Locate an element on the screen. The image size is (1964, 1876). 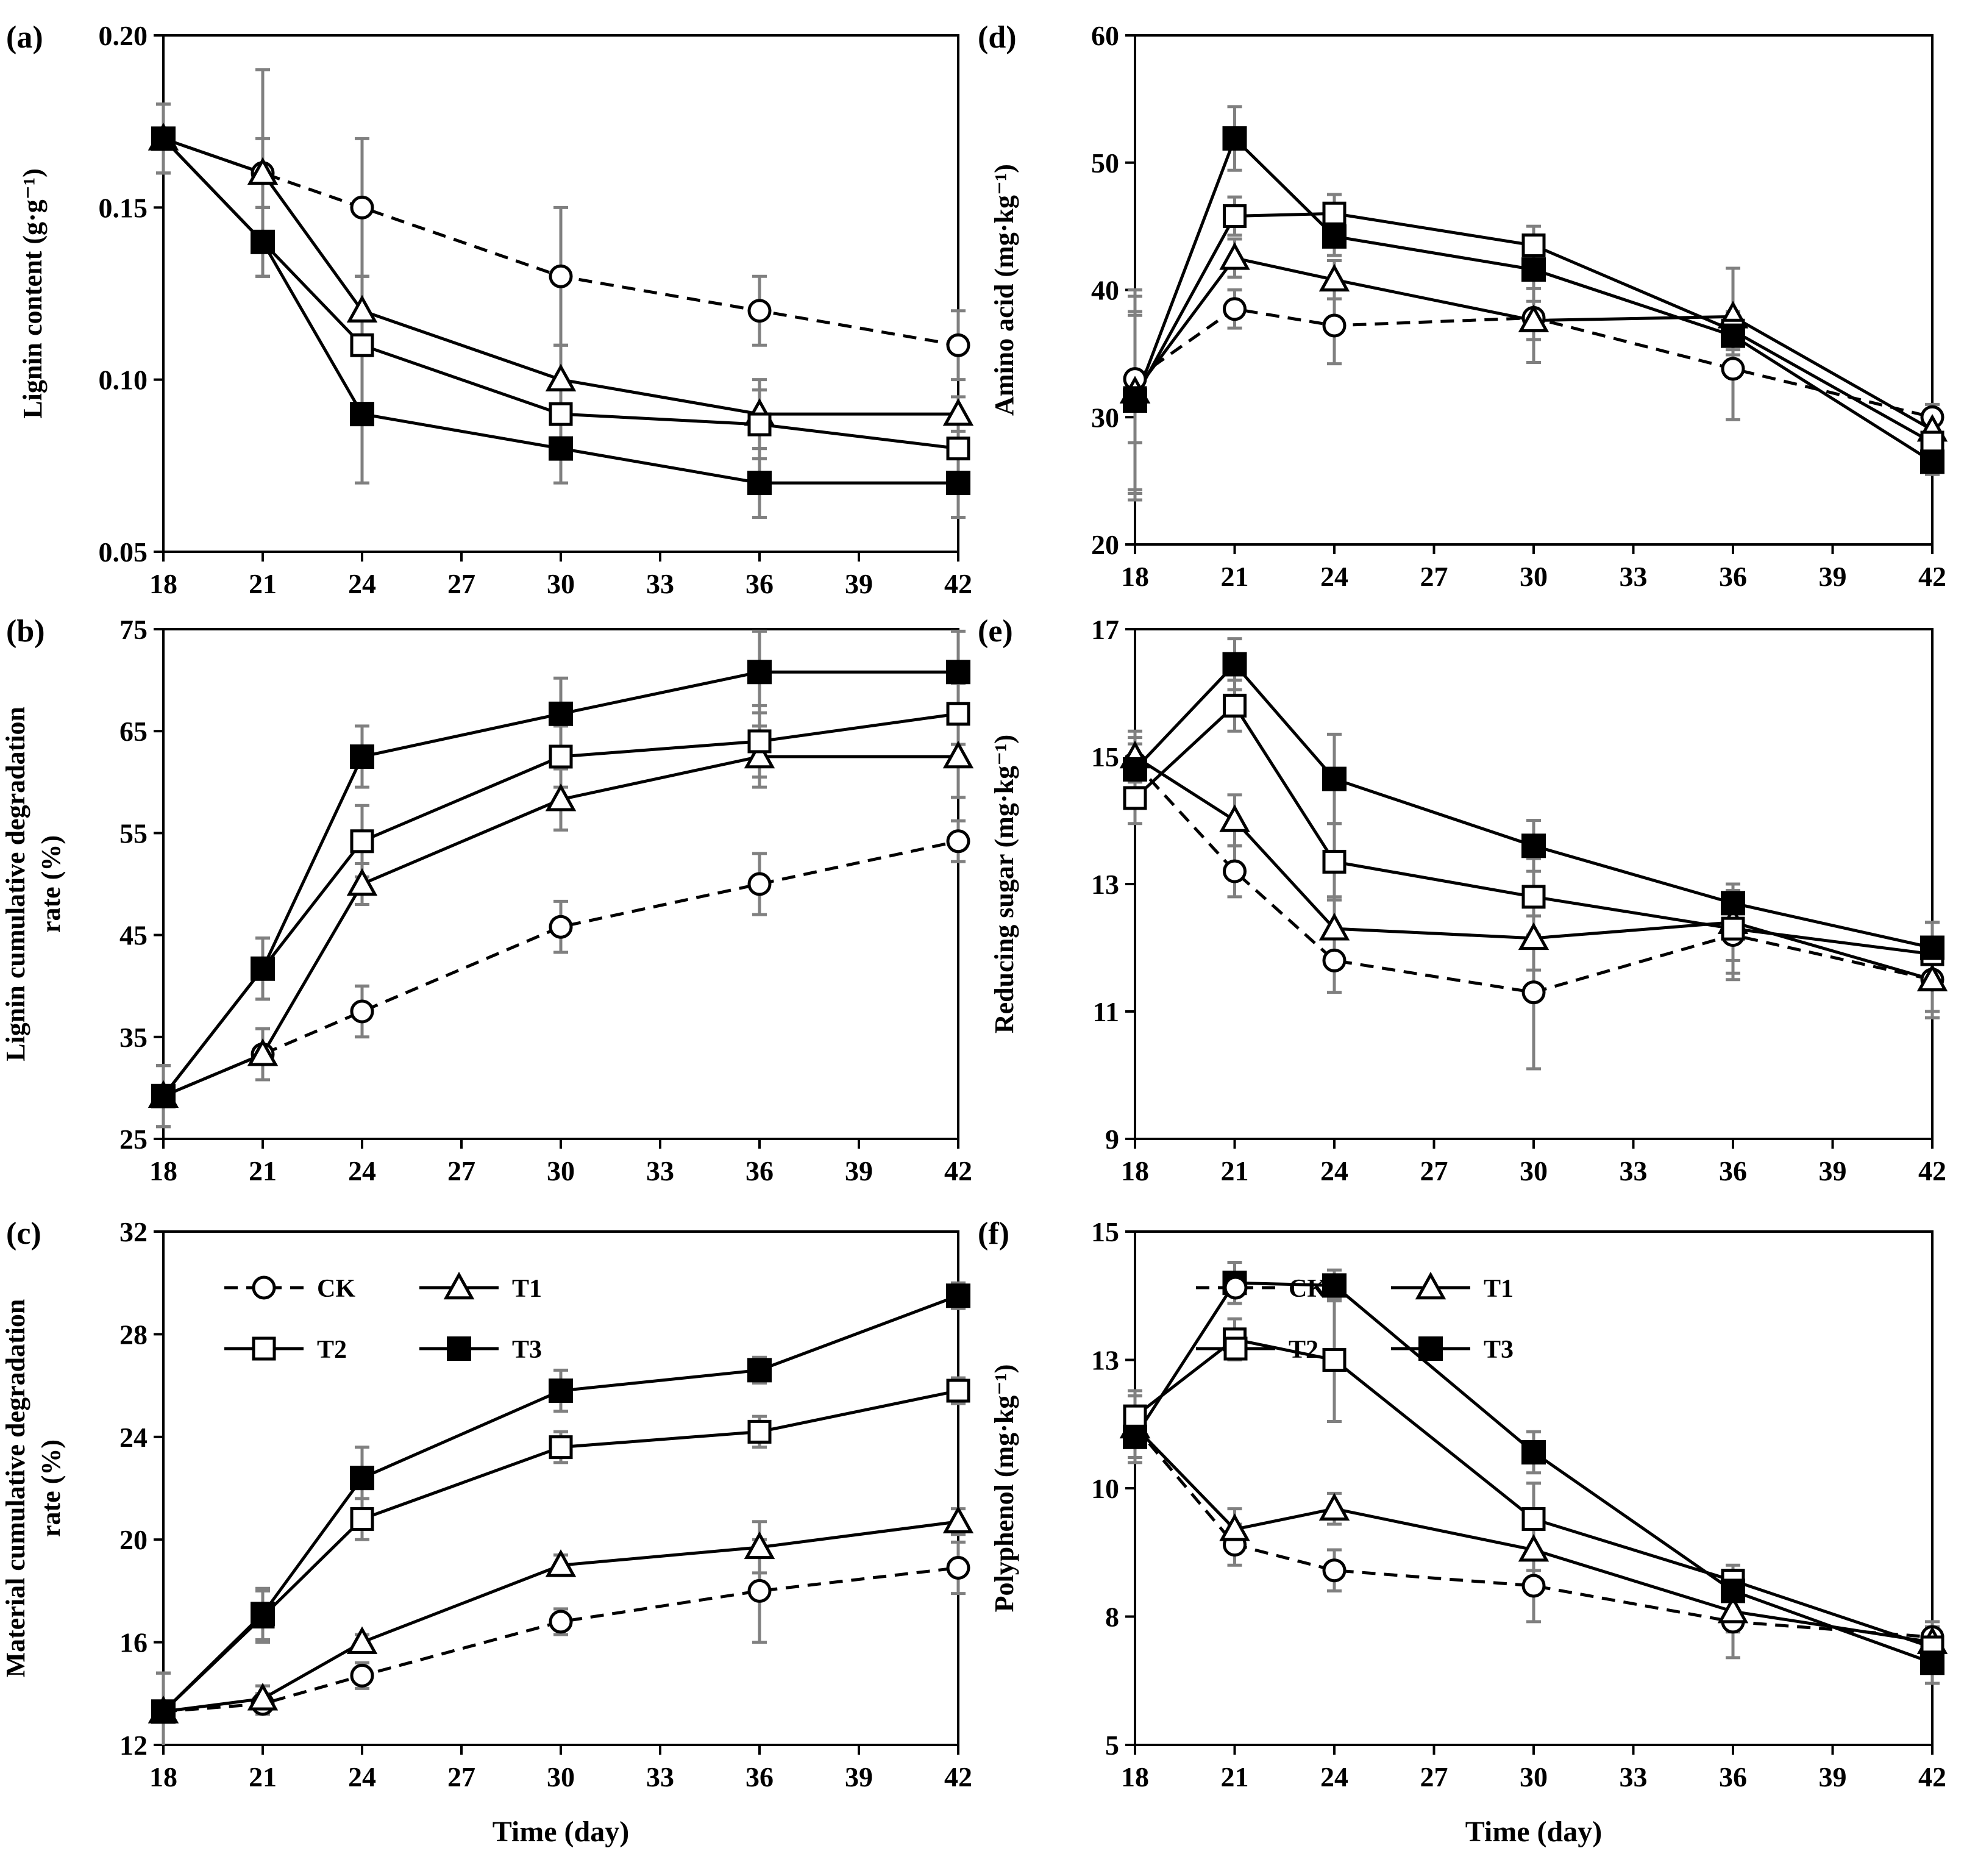
x-tick-label: 33 is located at coordinates (660, 1776).